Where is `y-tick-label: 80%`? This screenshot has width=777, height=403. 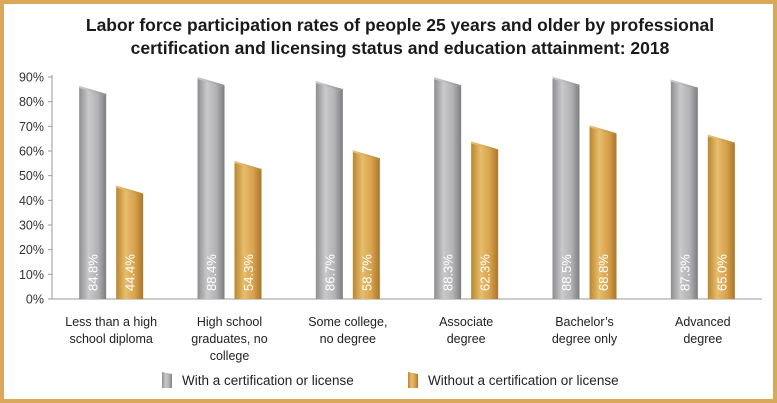 y-tick-label: 80% is located at coordinates (31, 102).